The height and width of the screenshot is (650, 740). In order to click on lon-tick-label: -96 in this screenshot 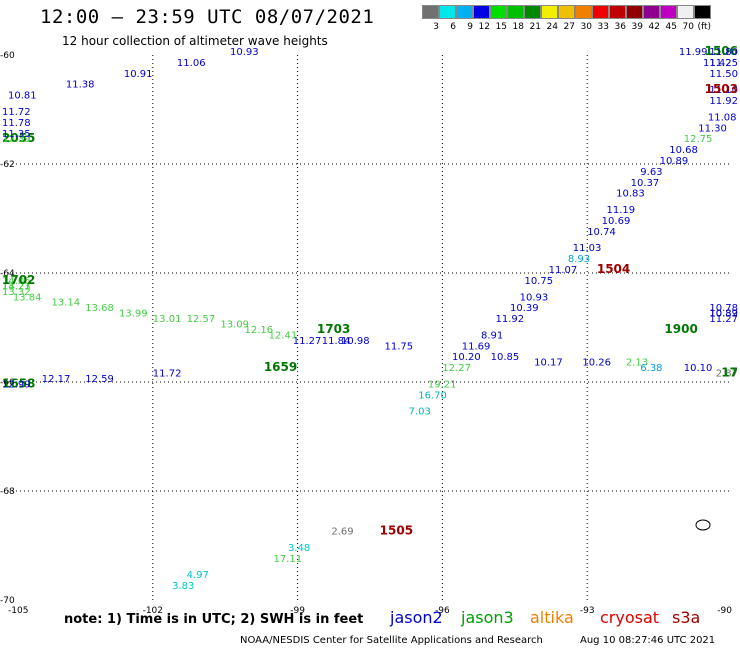, I will do `click(442, 611)`.